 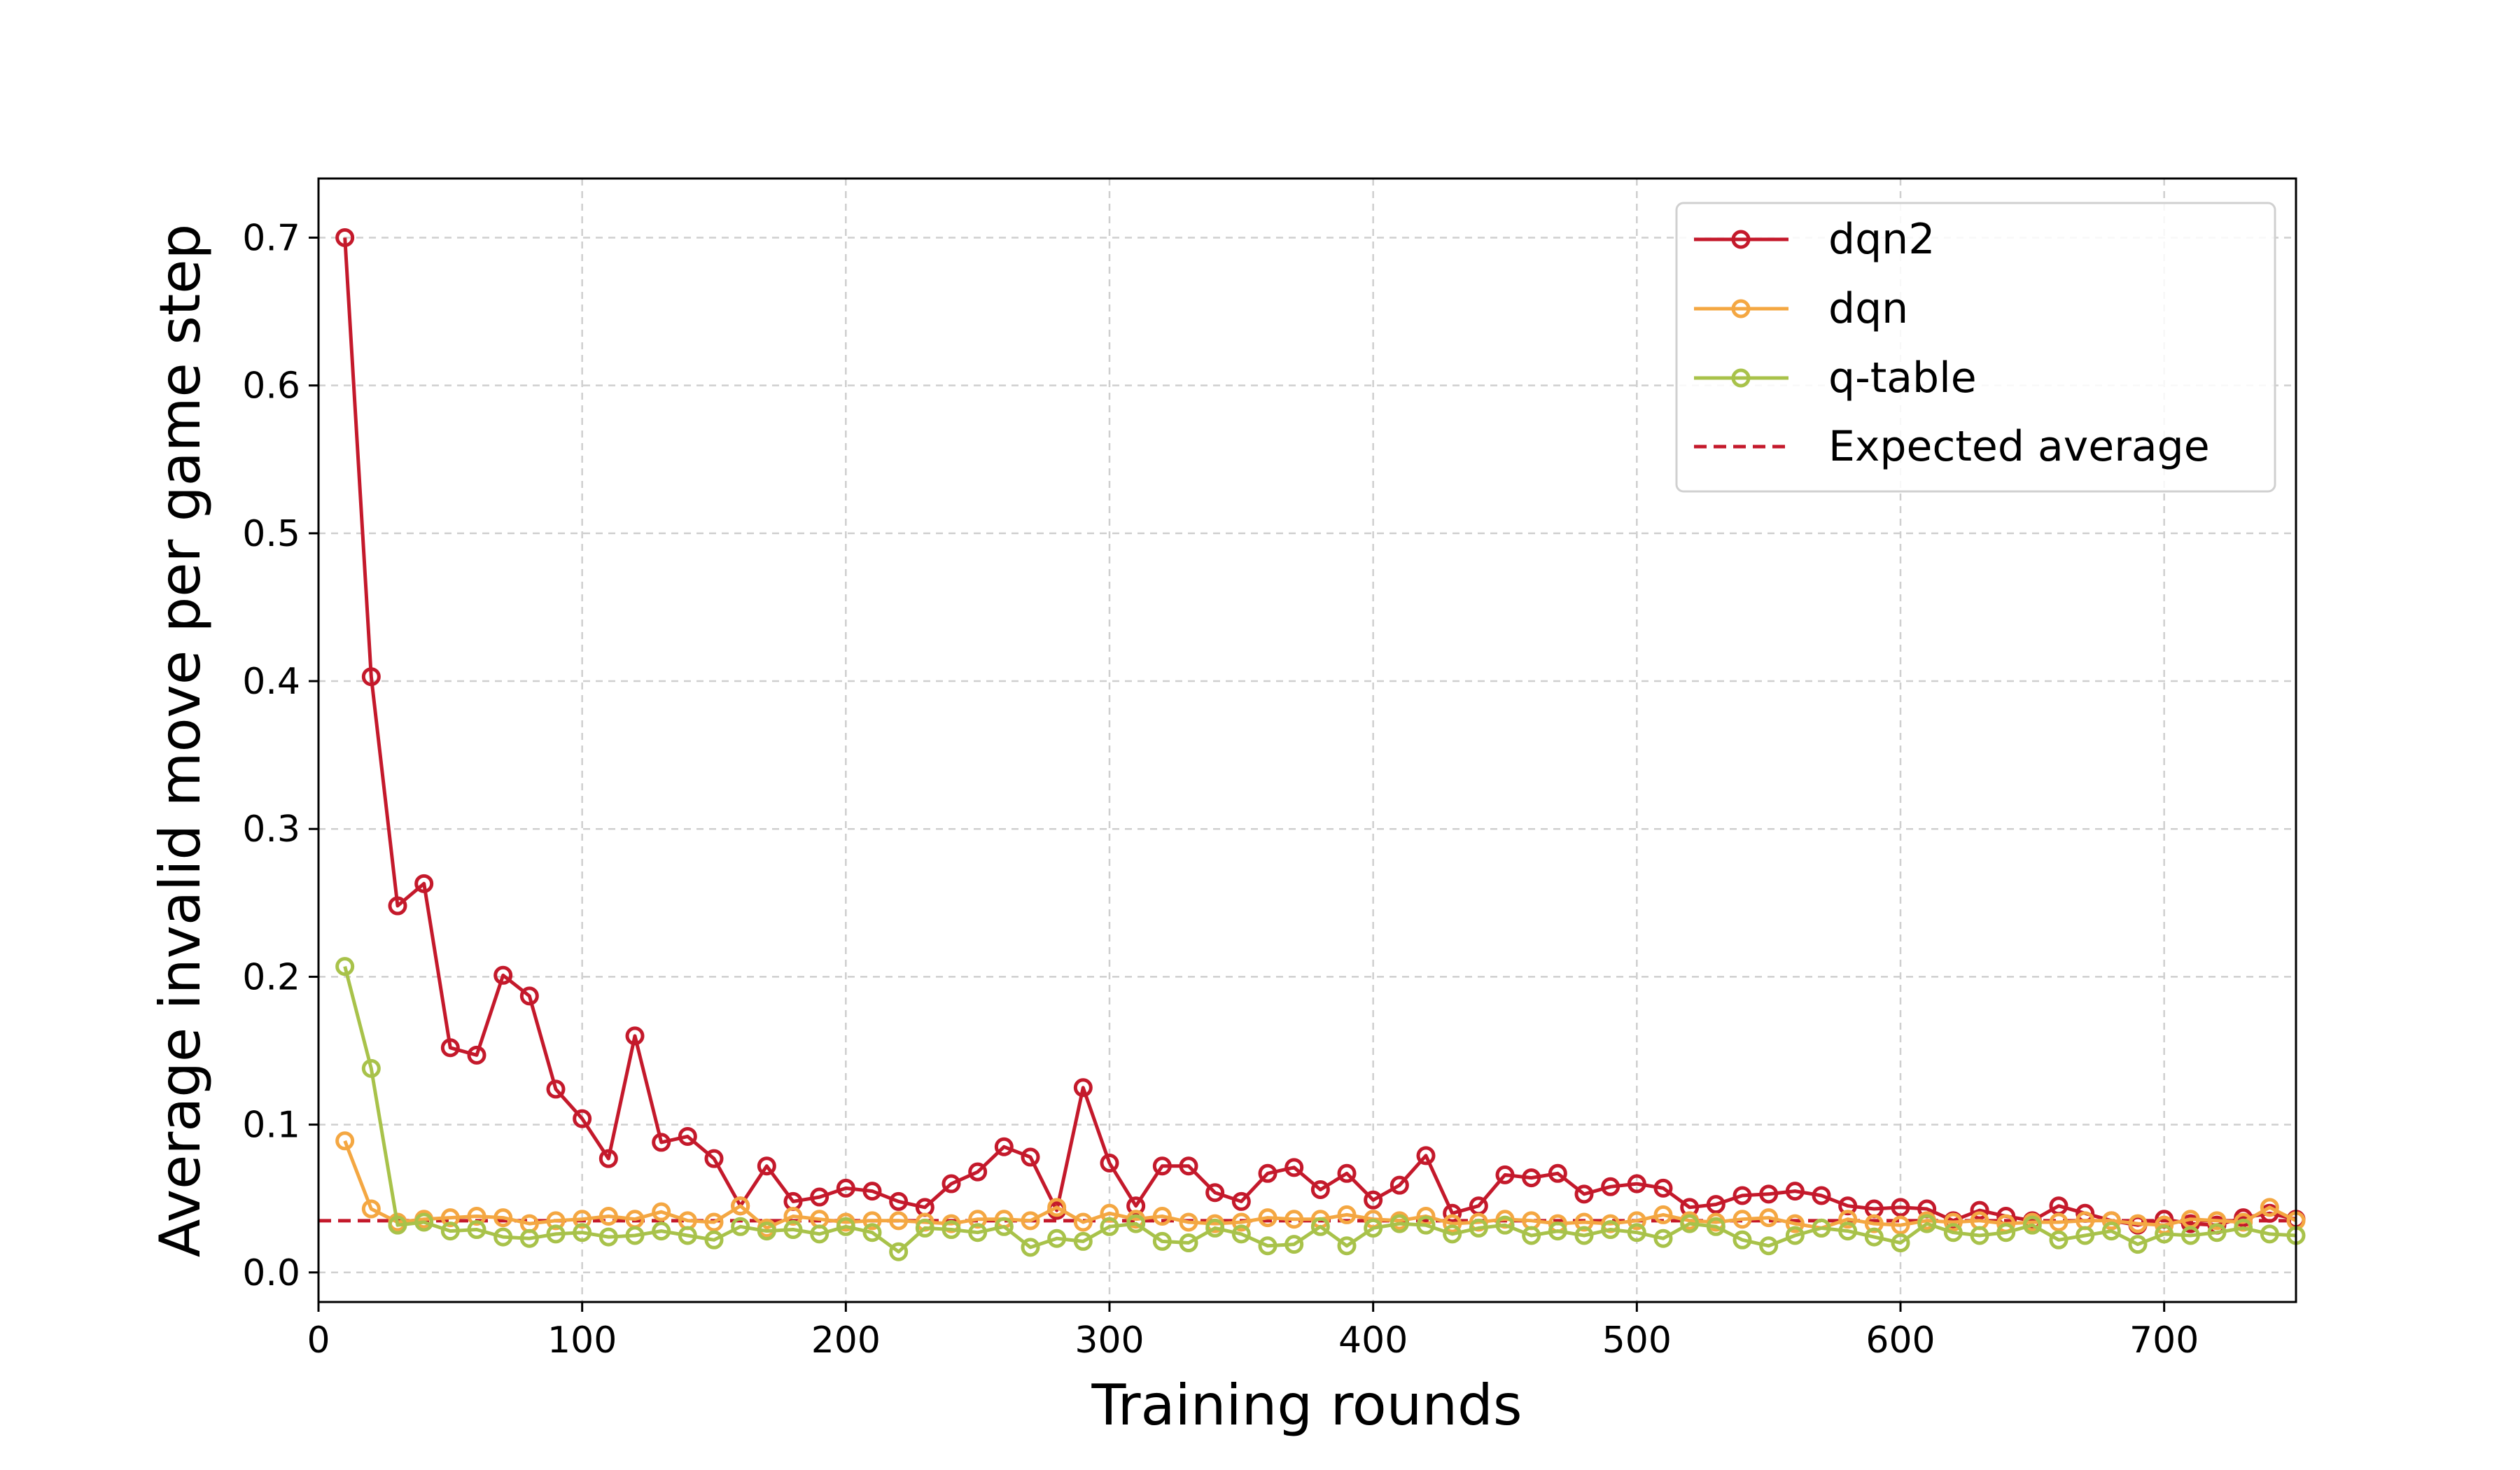 I want to click on legend-item-expected-average: Expected average, so click(x=1952, y=446).